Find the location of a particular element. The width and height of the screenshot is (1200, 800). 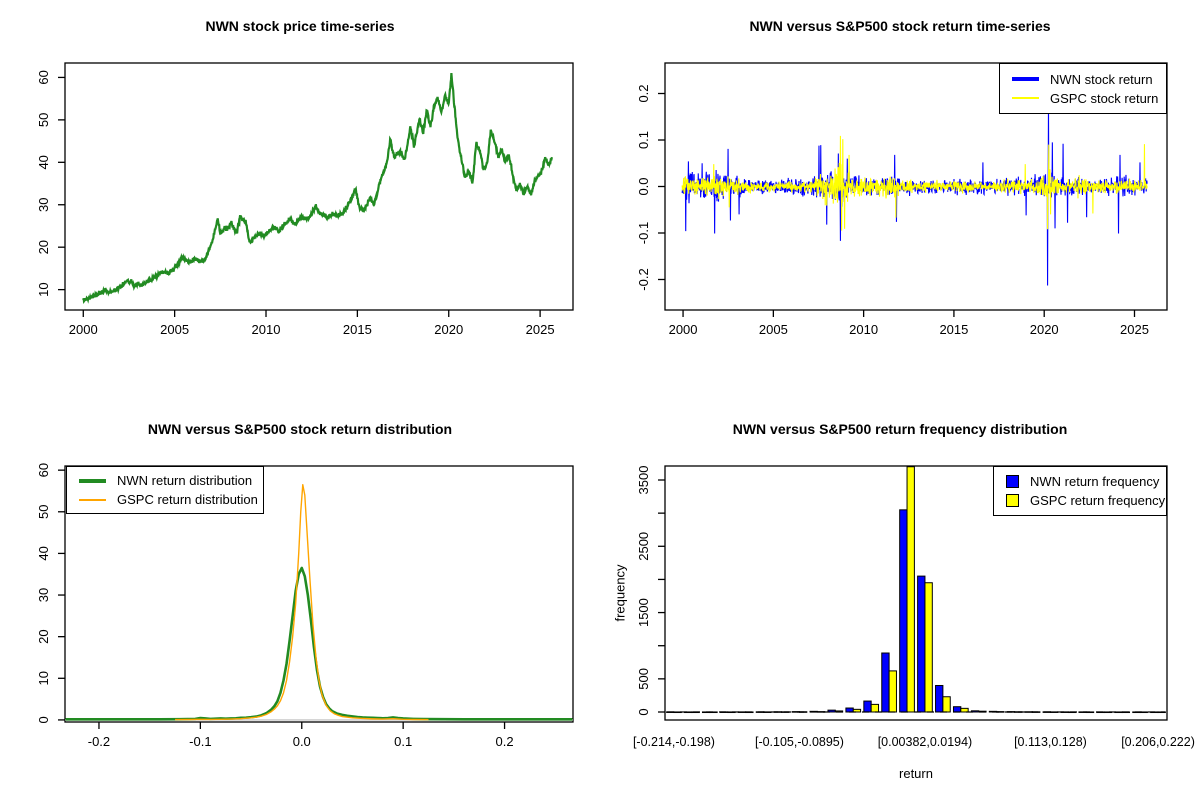

density-x-tick-label: 0.1 is located at coordinates (403, 741).